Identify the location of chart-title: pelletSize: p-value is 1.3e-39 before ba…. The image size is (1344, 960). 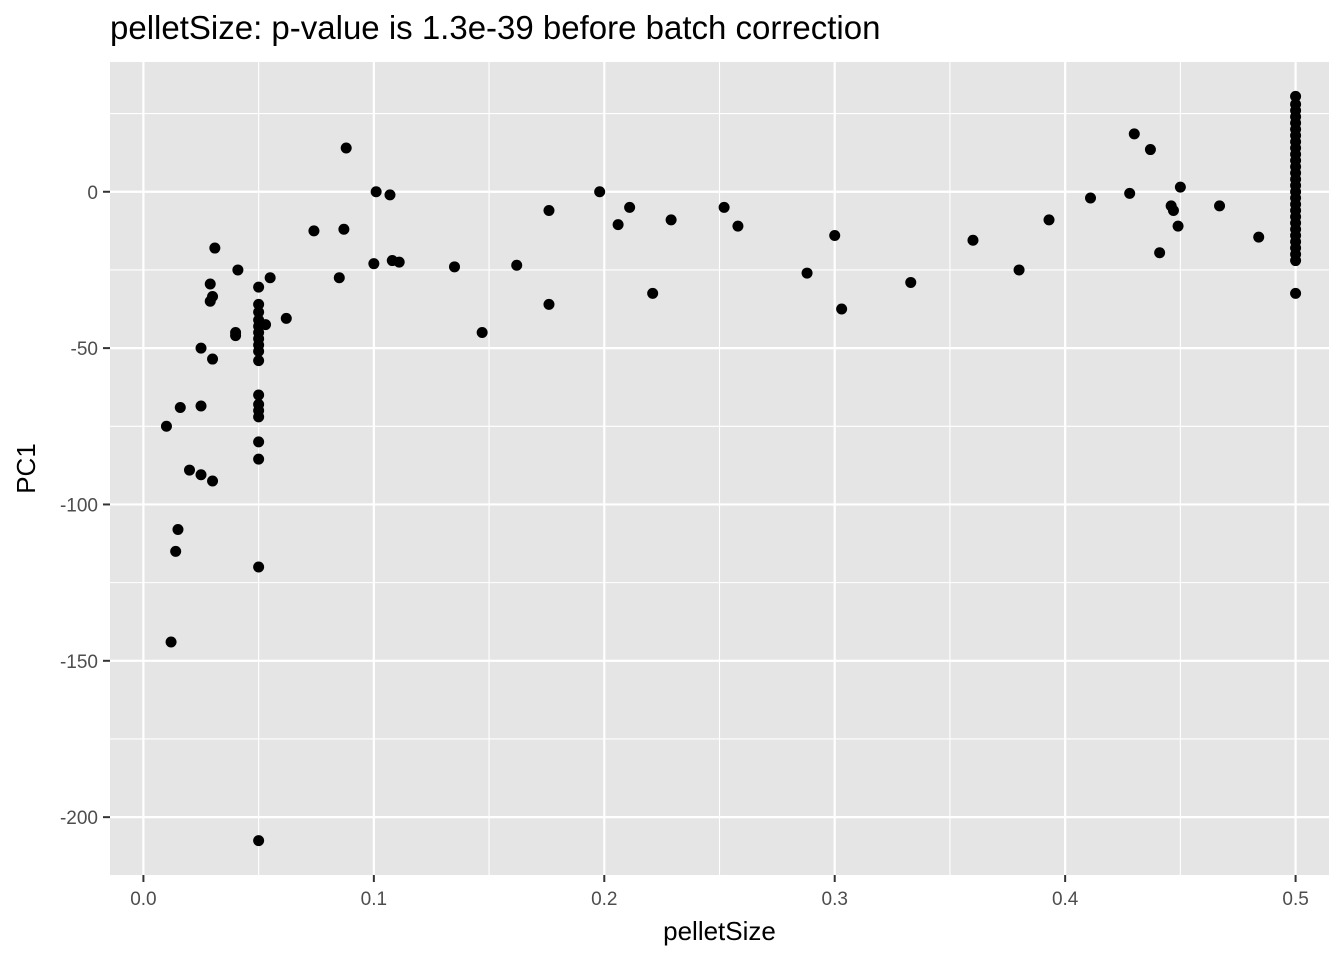
(495, 27).